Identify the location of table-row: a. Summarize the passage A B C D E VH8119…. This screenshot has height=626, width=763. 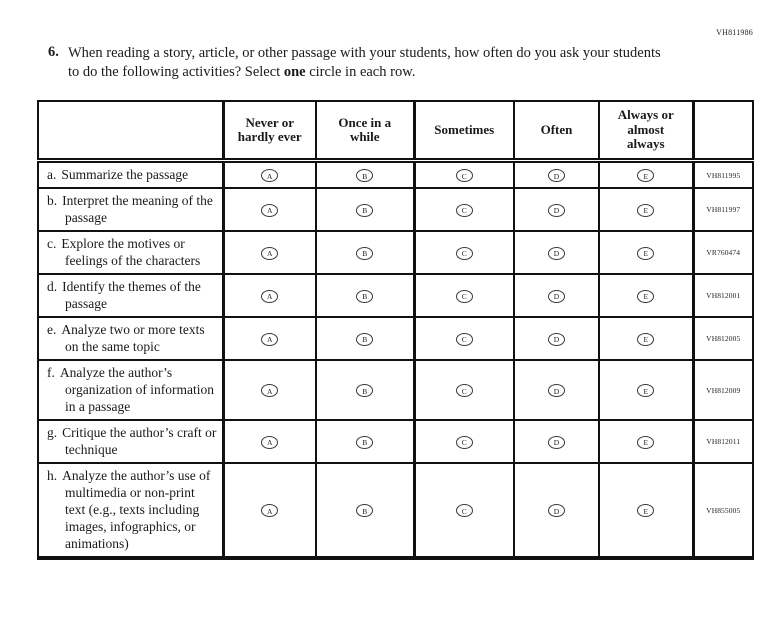
(395, 174).